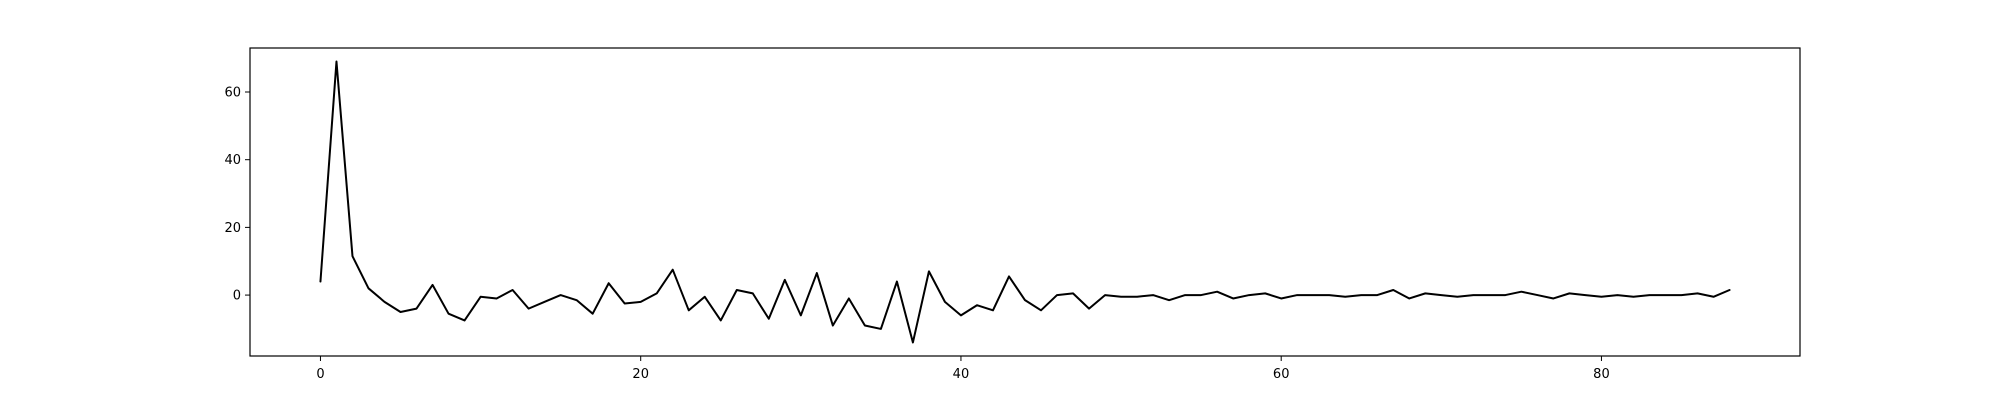 The height and width of the screenshot is (400, 2000). Describe the element at coordinates (320, 374) in the screenshot. I see `x-tick-label: 0` at that location.